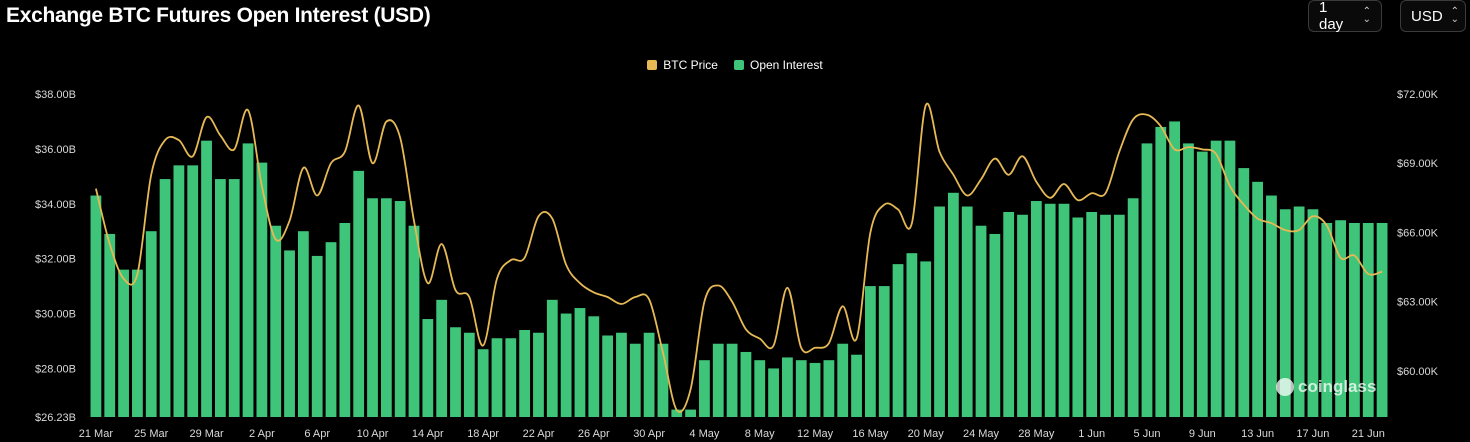 This screenshot has height=442, width=1470. I want to click on x-tick-label: 29 Mar, so click(206, 434).